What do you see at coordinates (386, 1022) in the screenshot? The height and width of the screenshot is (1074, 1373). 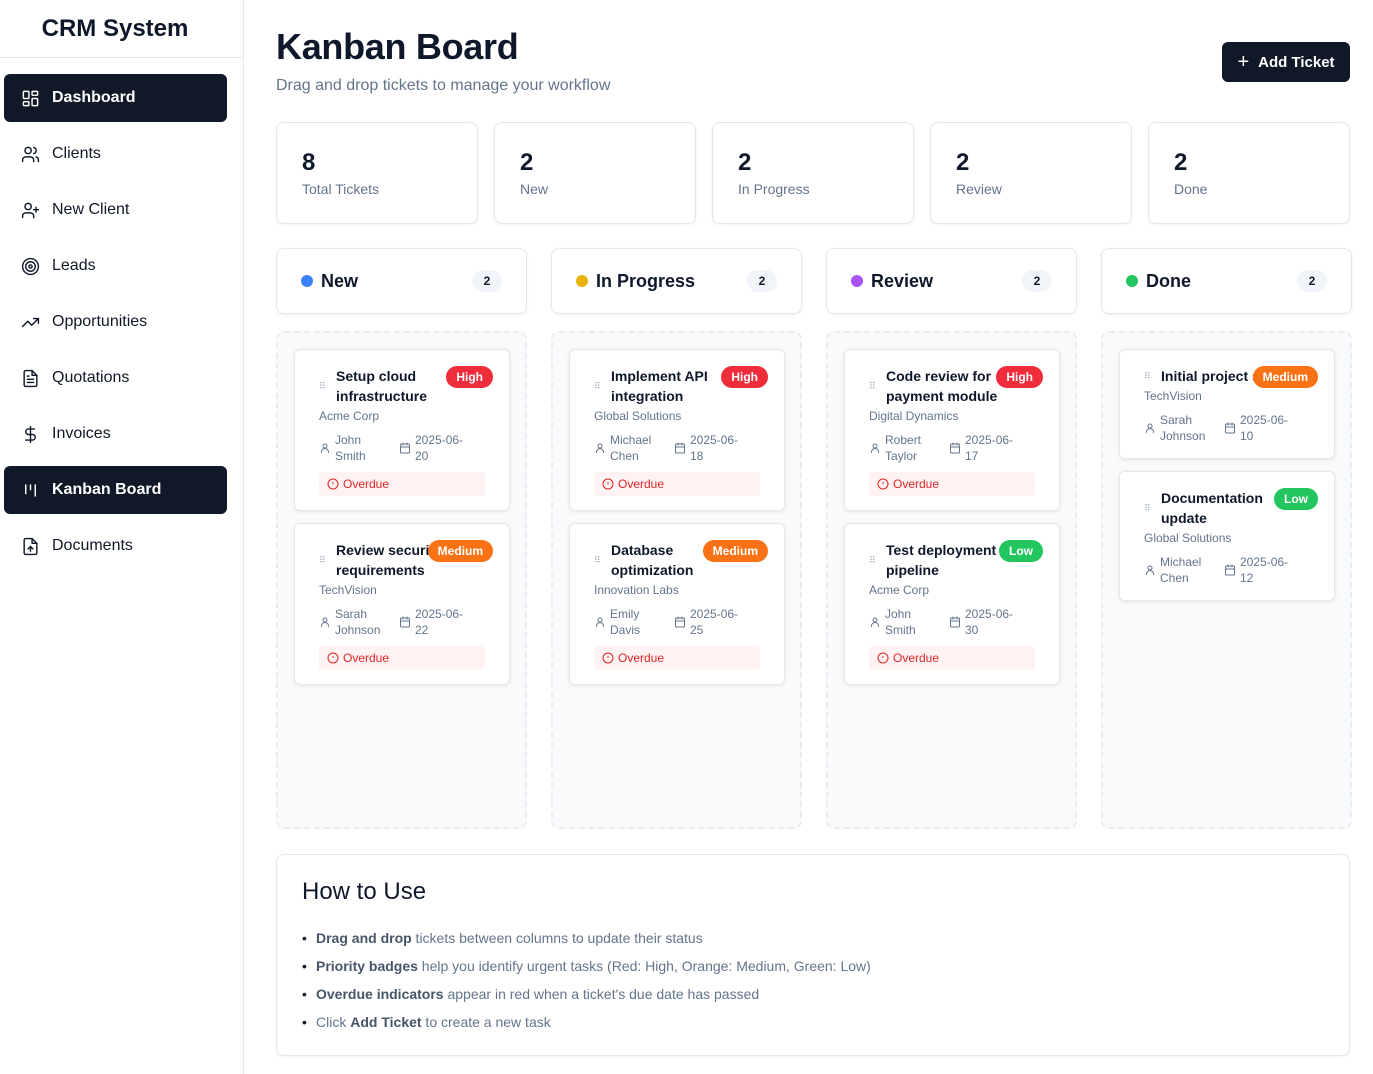 I see `howto-bold: Add Ticket` at bounding box center [386, 1022].